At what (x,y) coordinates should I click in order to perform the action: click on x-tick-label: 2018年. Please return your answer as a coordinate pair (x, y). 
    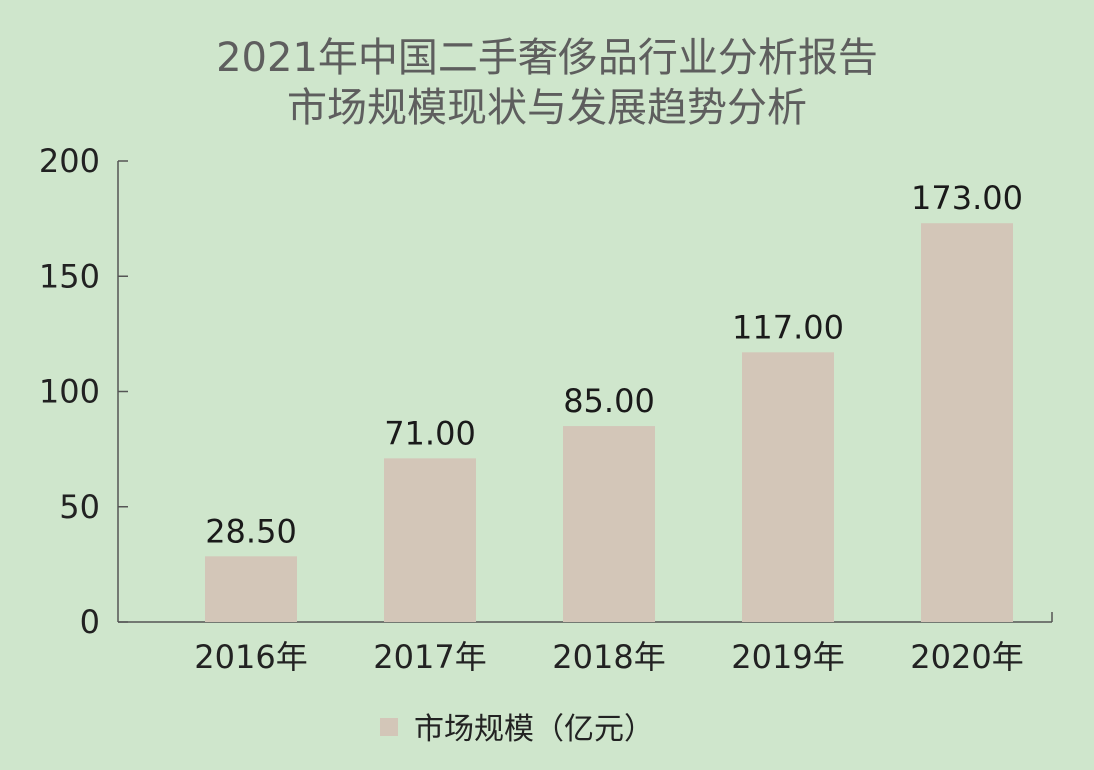
    Looking at the image, I should click on (608, 657).